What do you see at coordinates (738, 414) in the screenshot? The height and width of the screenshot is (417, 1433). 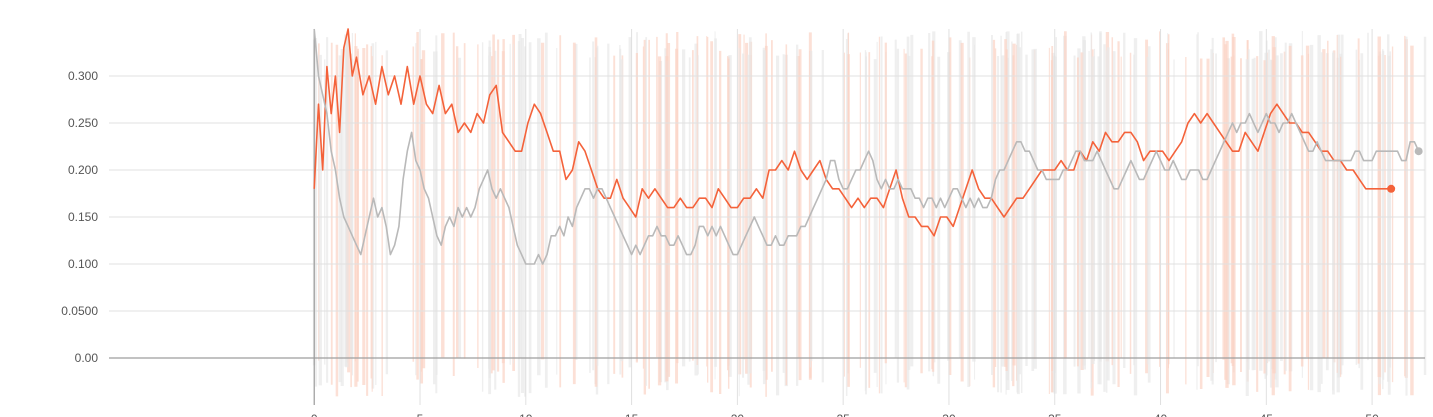 I see `x-tick-label: 20` at bounding box center [738, 414].